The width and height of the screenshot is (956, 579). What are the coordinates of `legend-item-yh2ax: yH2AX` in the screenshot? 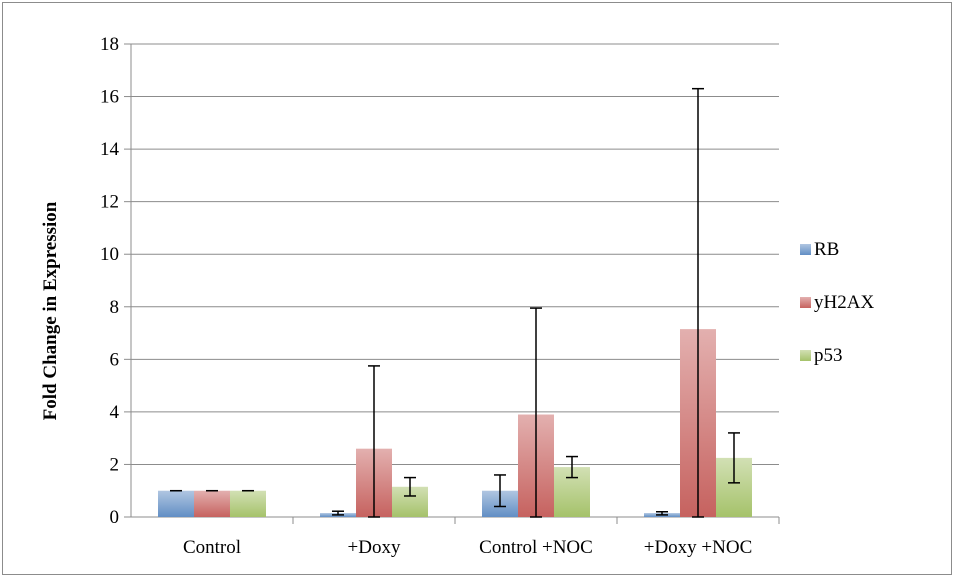 It's located at (837, 302).